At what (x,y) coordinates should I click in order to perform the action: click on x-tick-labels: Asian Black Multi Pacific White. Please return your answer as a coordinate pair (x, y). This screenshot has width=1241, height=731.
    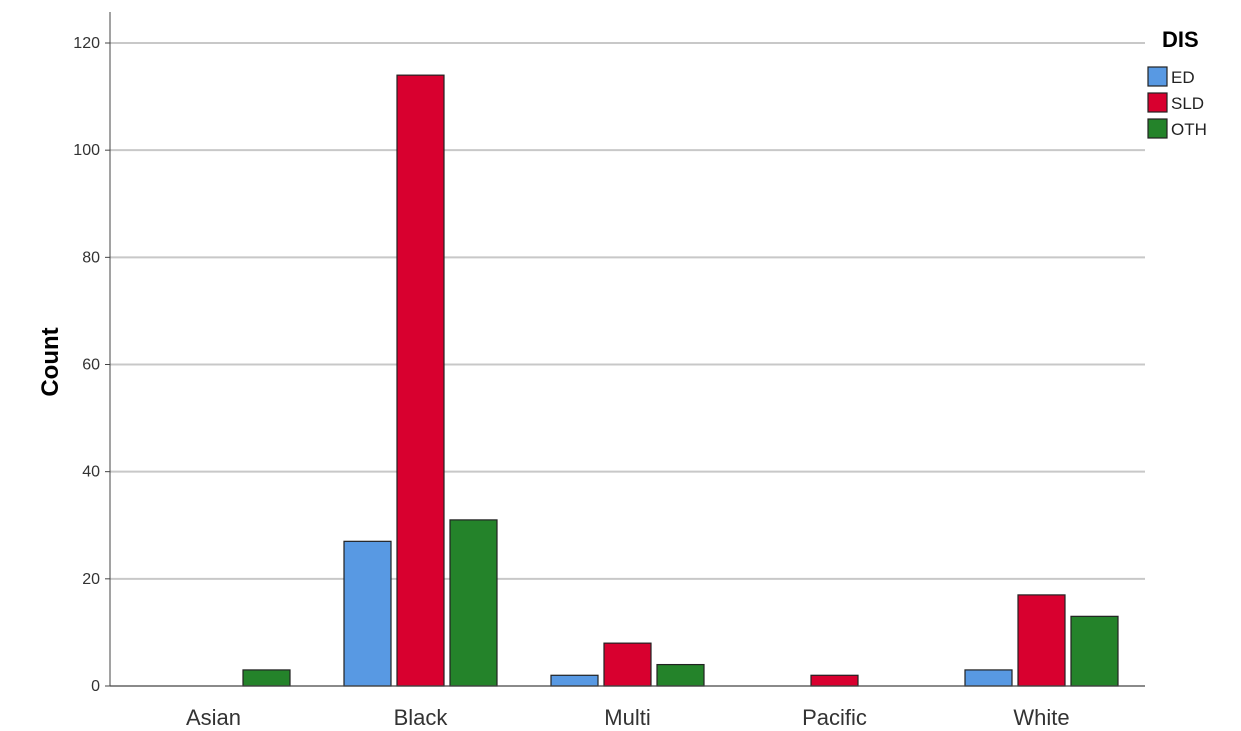
    Looking at the image, I should click on (628, 717).